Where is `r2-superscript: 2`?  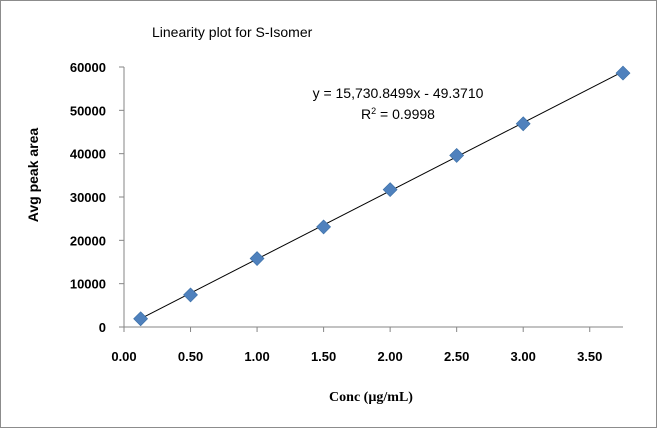
r2-superscript: 2 is located at coordinates (373, 111).